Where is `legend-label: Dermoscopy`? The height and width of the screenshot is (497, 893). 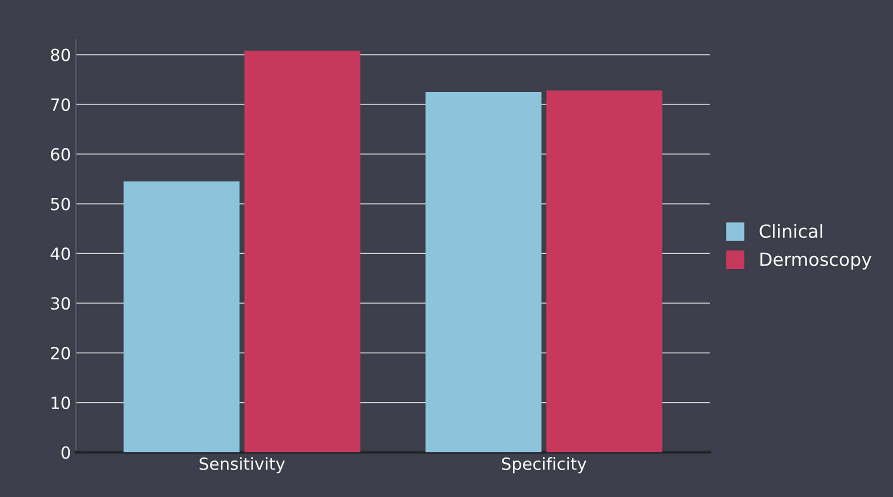 legend-label: Dermoscopy is located at coordinates (816, 261).